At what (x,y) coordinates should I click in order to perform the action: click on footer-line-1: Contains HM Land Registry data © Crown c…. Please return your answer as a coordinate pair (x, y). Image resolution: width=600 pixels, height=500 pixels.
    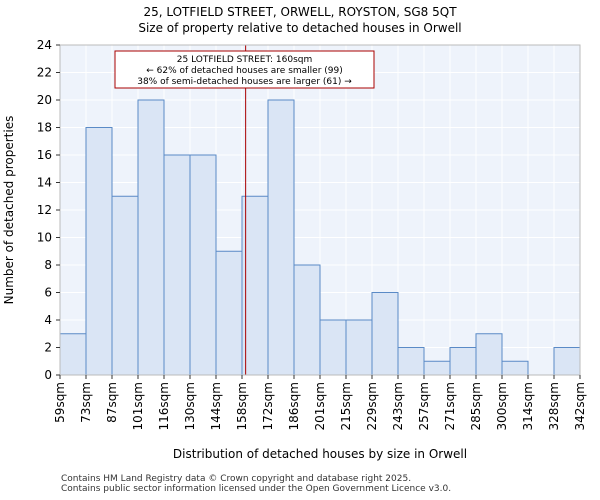
    Looking at the image, I should click on (236, 479).